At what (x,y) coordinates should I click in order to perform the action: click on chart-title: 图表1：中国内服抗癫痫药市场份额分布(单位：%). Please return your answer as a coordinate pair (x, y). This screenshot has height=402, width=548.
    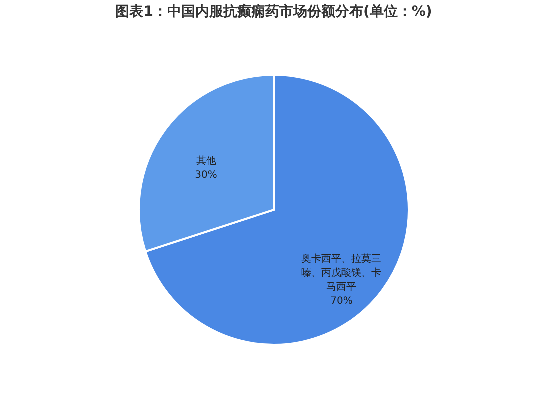
    Looking at the image, I should click on (274, 11).